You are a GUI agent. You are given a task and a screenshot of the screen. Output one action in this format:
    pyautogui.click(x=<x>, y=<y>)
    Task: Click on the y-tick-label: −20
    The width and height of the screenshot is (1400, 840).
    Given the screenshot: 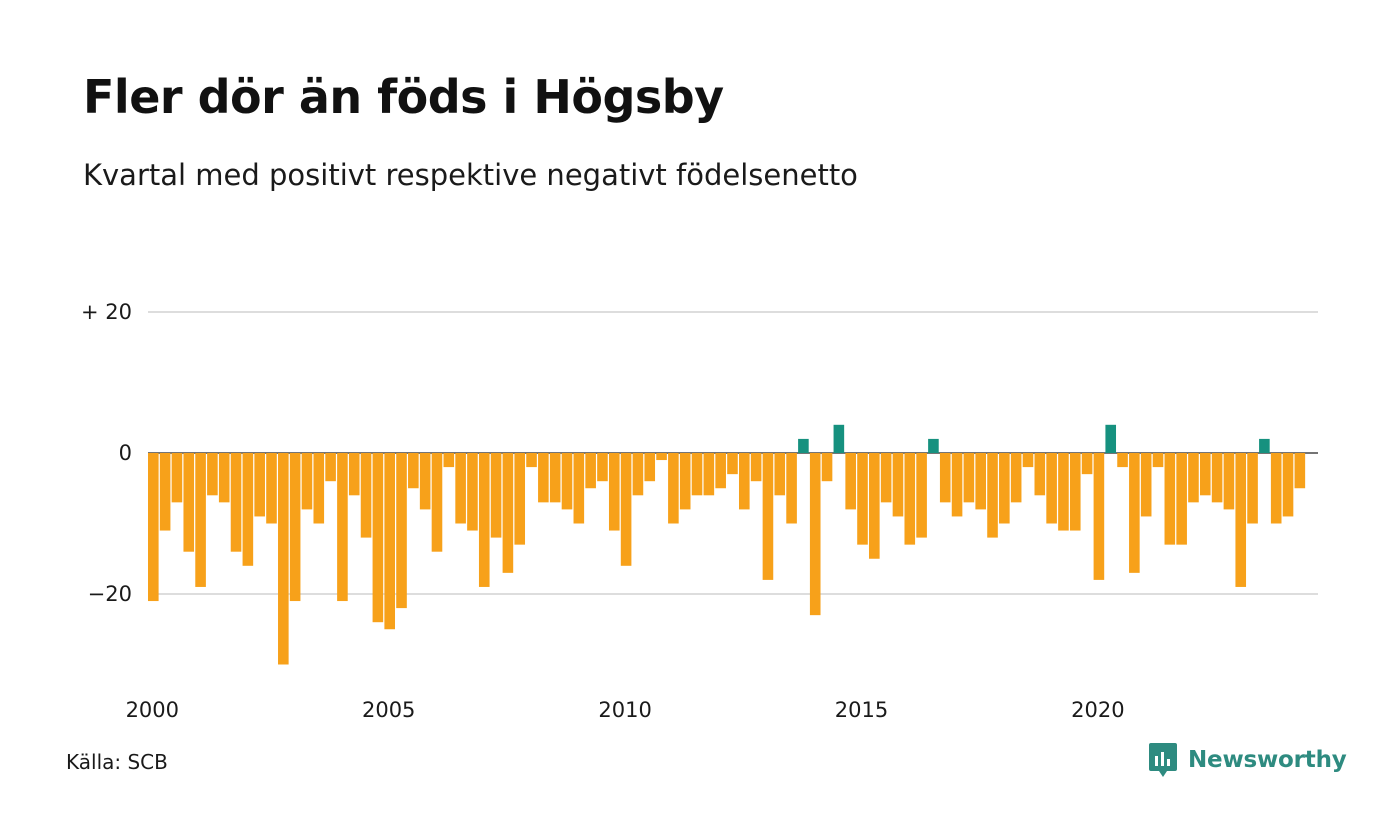 What is the action you would take?
    pyautogui.click(x=110, y=594)
    